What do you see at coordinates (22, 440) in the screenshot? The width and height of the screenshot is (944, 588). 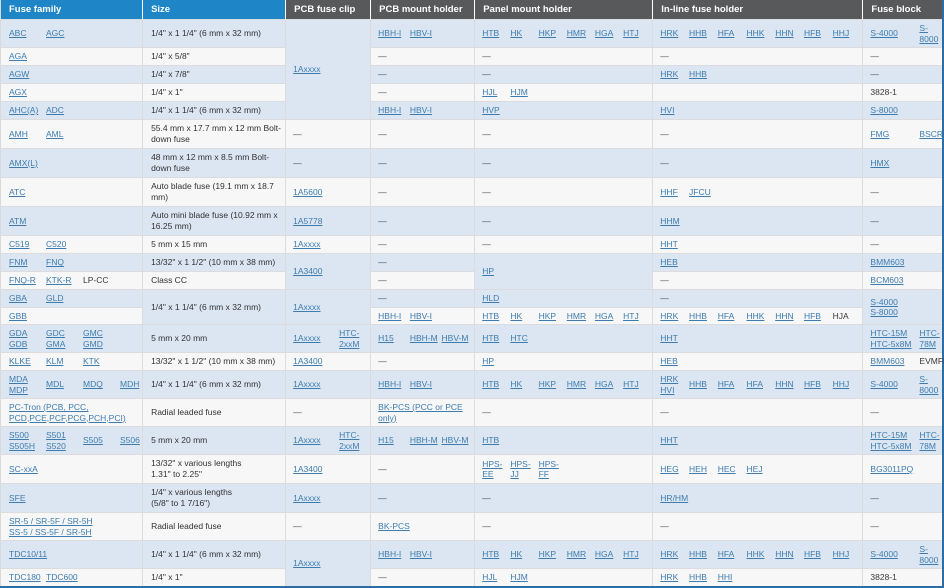 I see `part-link: S500 S505H` at bounding box center [22, 440].